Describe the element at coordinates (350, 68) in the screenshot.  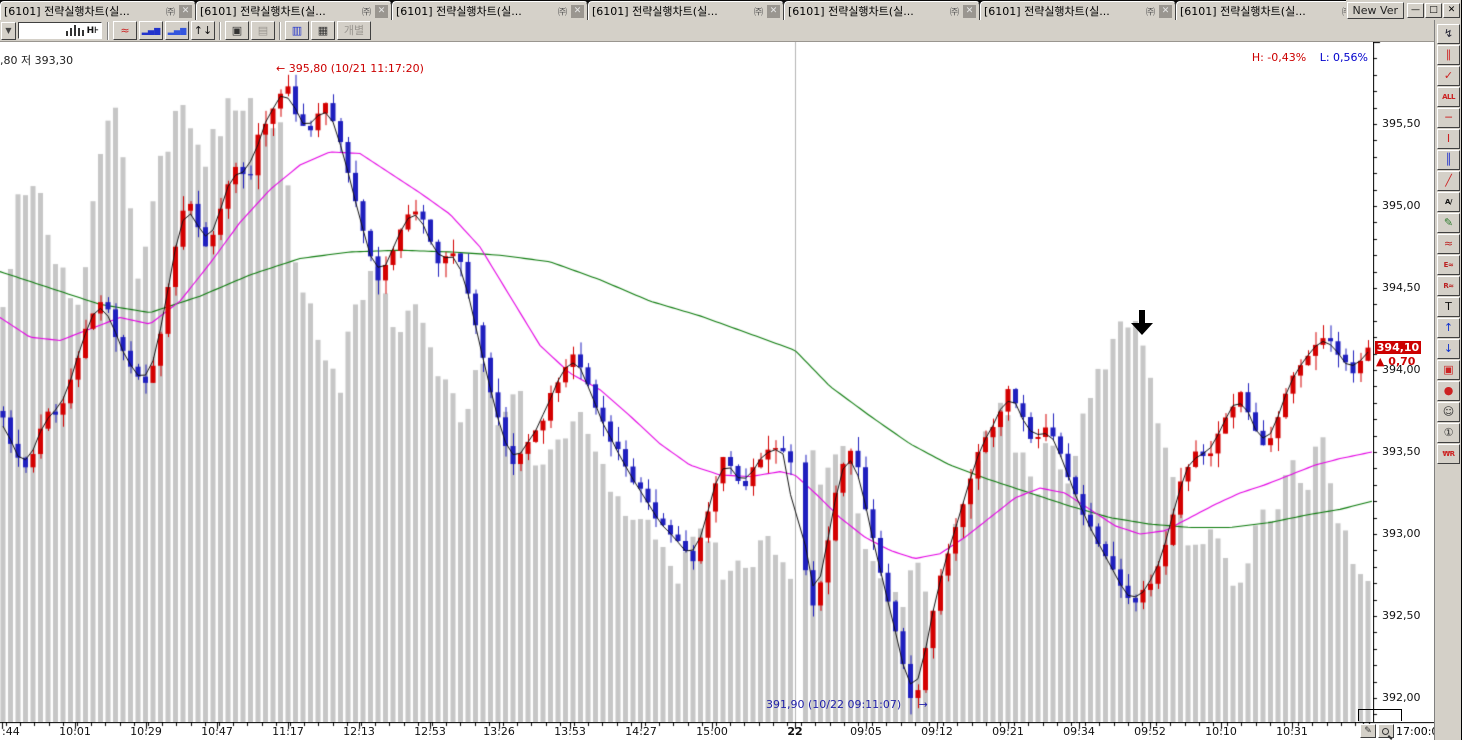
I see `high-annotation: ← 395,80 (10/21 11:17:20)` at that location.